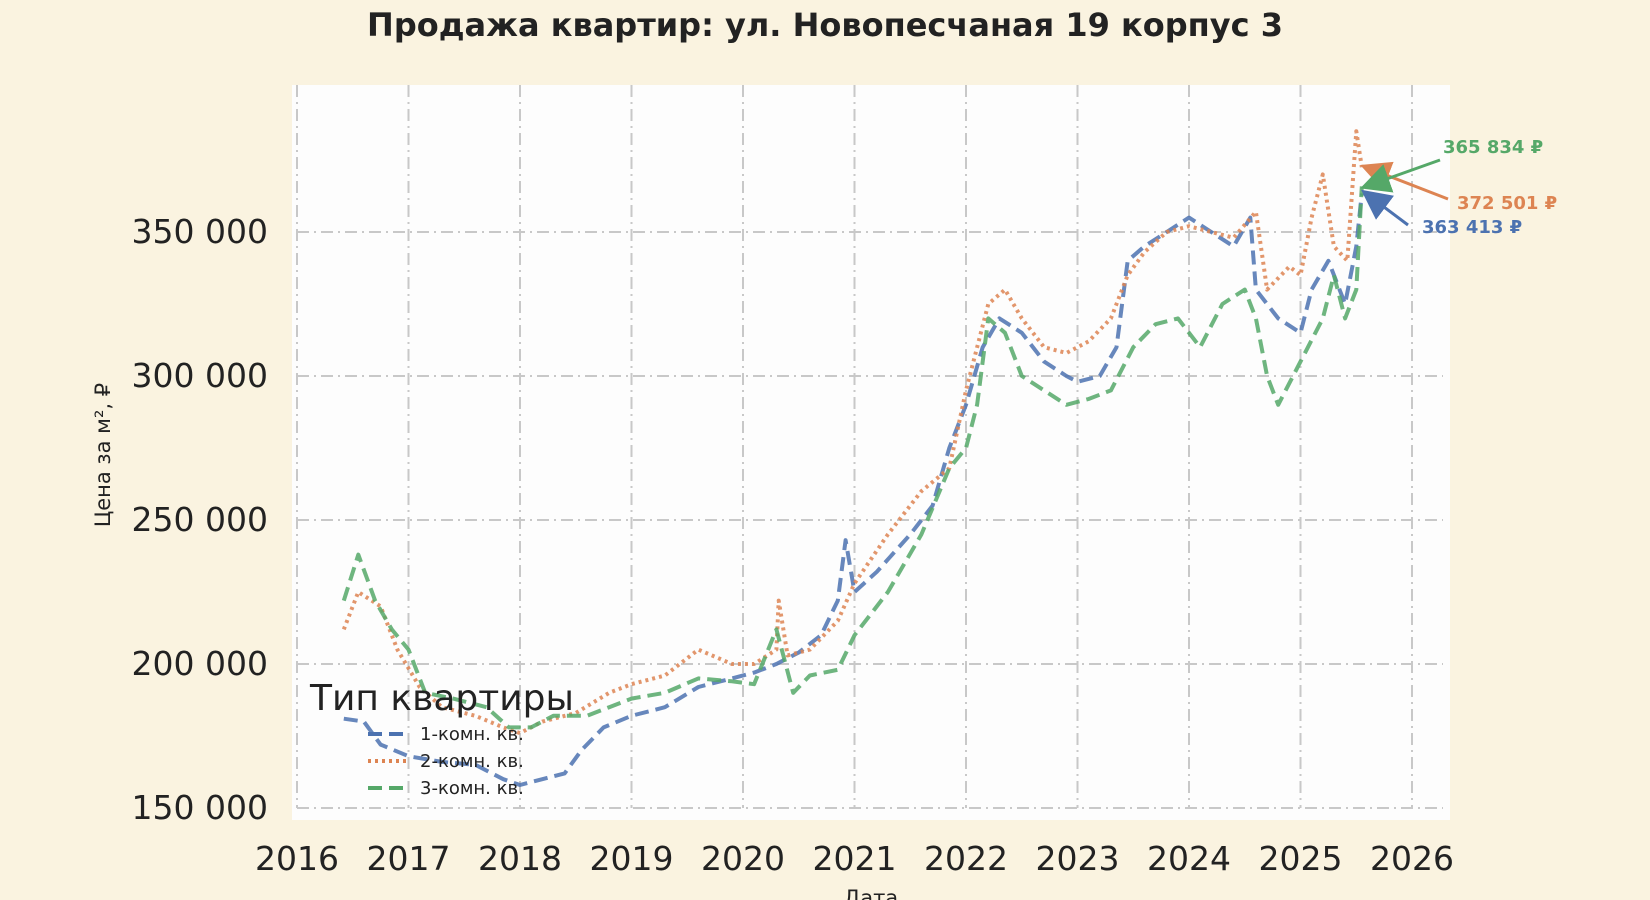 The height and width of the screenshot is (900, 1650). What do you see at coordinates (855, 858) in the screenshot?
I see `x-tick-label: 2021` at bounding box center [855, 858].